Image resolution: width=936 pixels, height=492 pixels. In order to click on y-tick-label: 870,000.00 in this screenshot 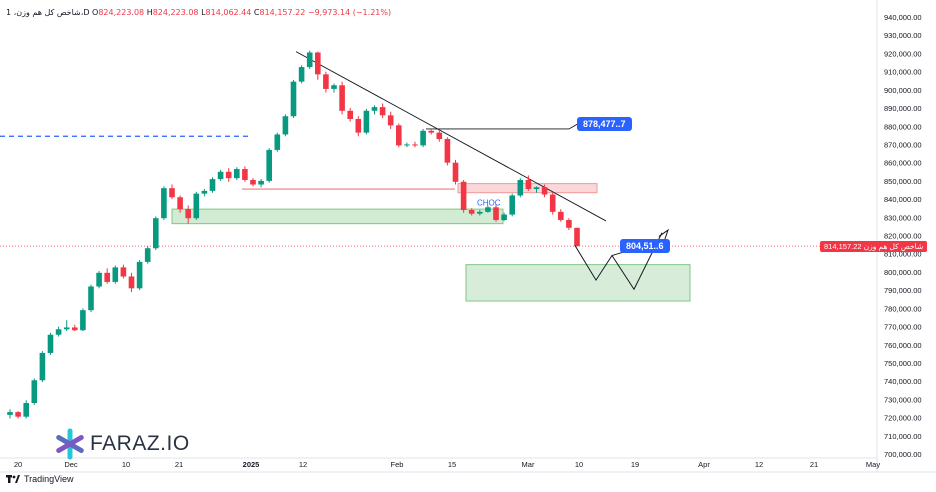, I will do `click(903, 144)`.